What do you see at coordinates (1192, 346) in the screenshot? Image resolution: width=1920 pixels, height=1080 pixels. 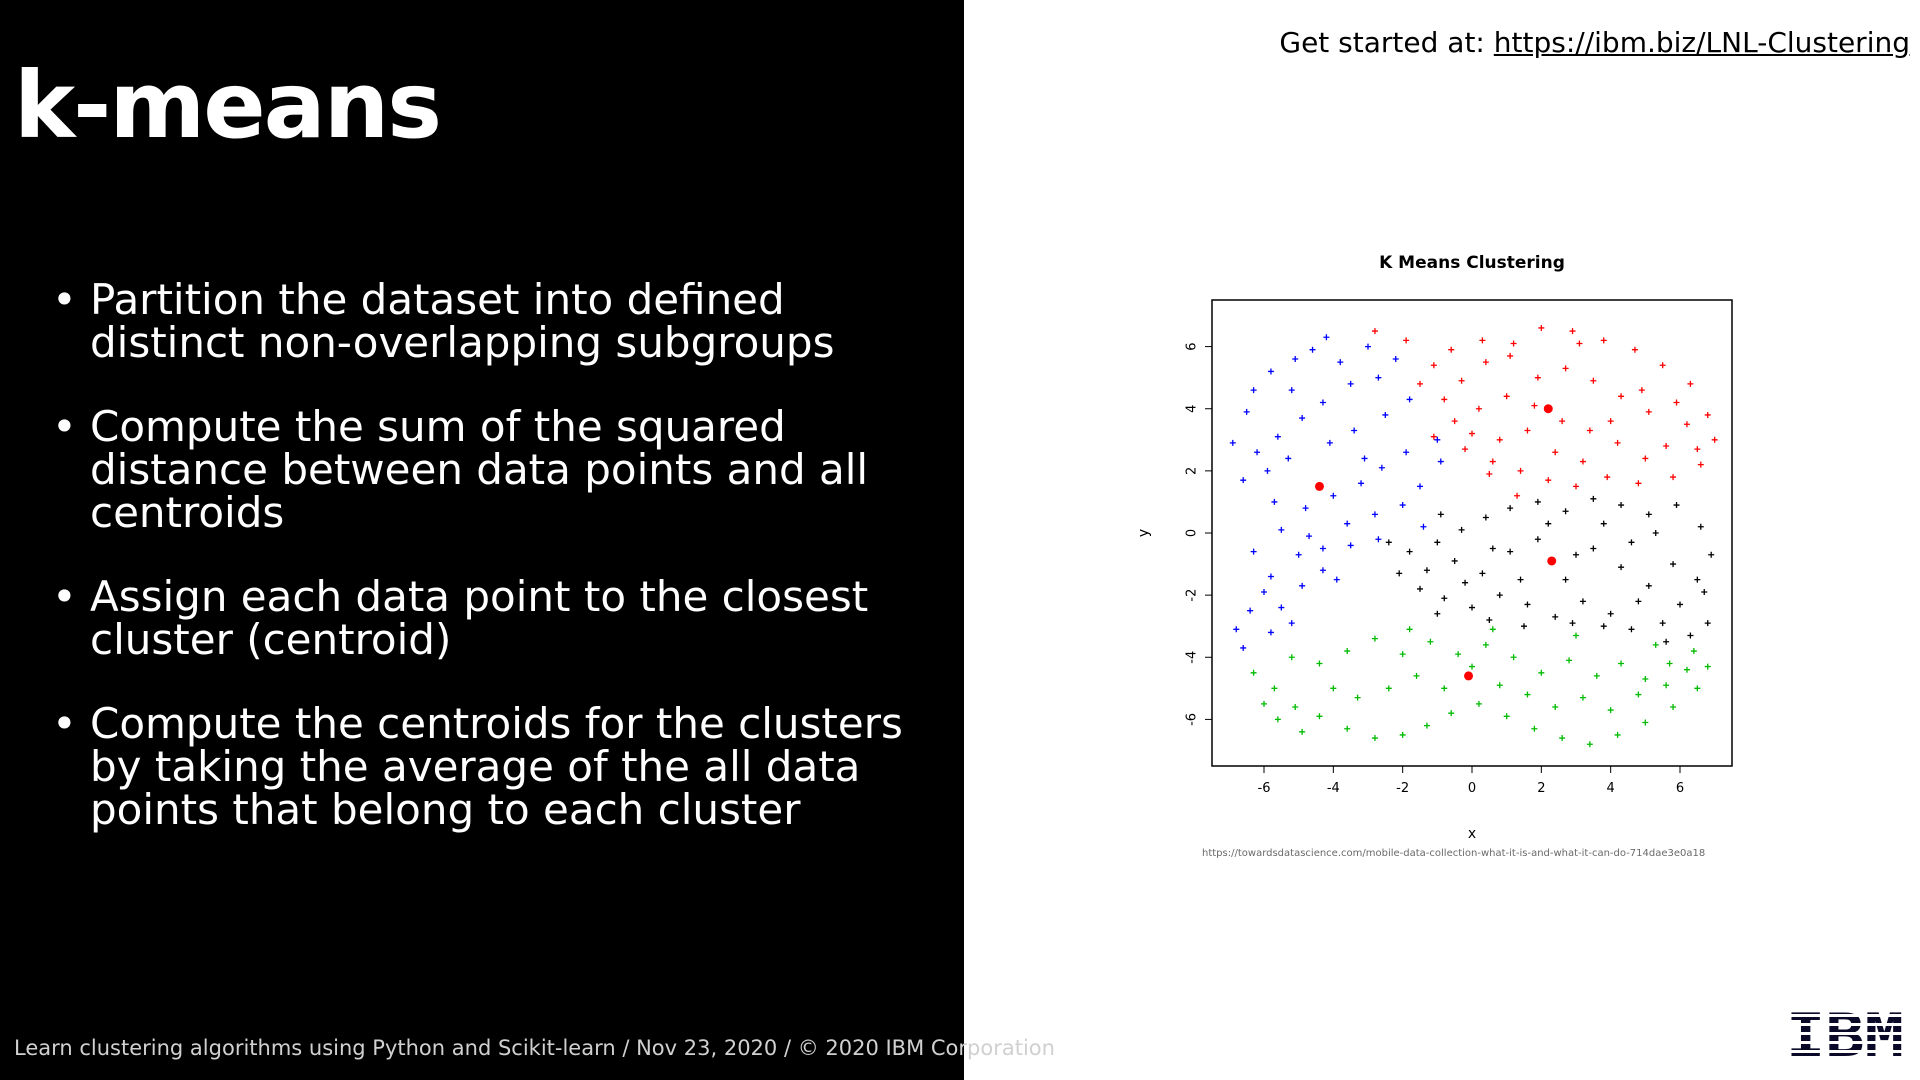 I see `y-tick-label: 6` at bounding box center [1192, 346].